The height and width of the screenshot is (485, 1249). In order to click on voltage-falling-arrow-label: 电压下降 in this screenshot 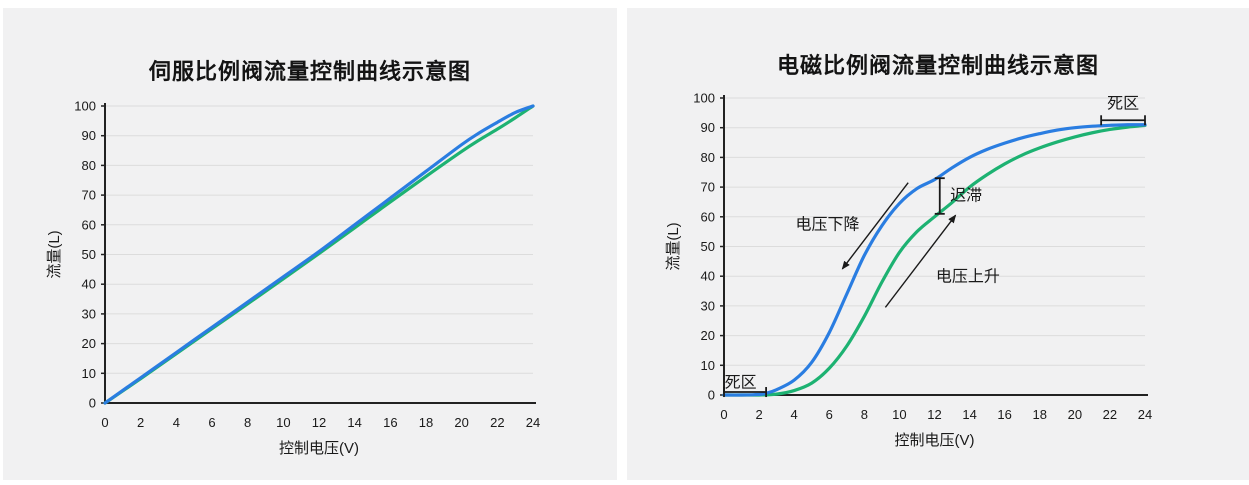, I will do `click(827, 225)`.